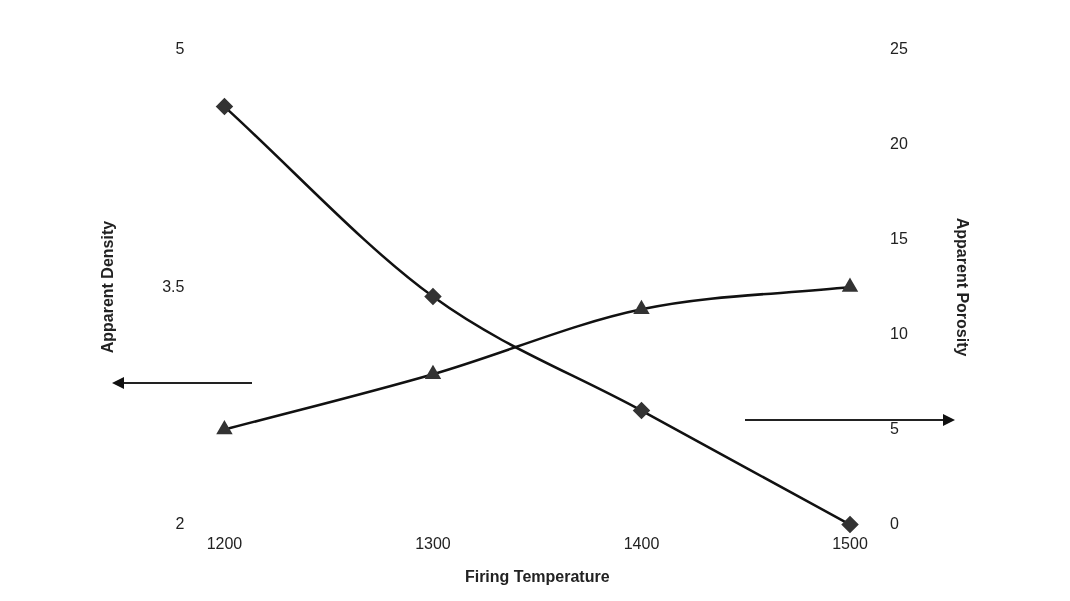 Image resolution: width=1070 pixels, height=601 pixels. Describe the element at coordinates (850, 543) in the screenshot. I see `x-tick-label: 1500` at that location.